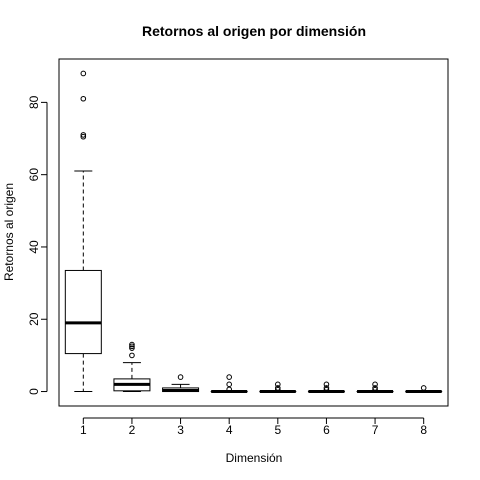 The image size is (480, 480). I want to click on x-axis-label: Dimensión, so click(254, 458).